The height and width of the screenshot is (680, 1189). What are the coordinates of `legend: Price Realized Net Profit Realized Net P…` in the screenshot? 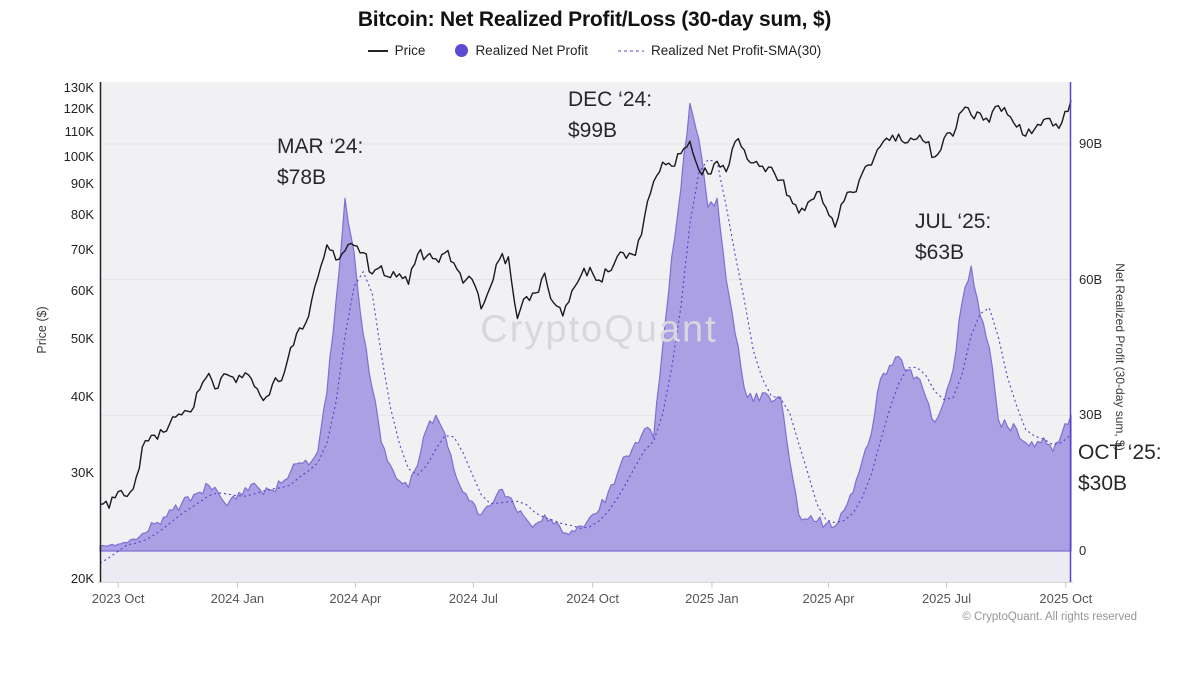 It's located at (594, 50).